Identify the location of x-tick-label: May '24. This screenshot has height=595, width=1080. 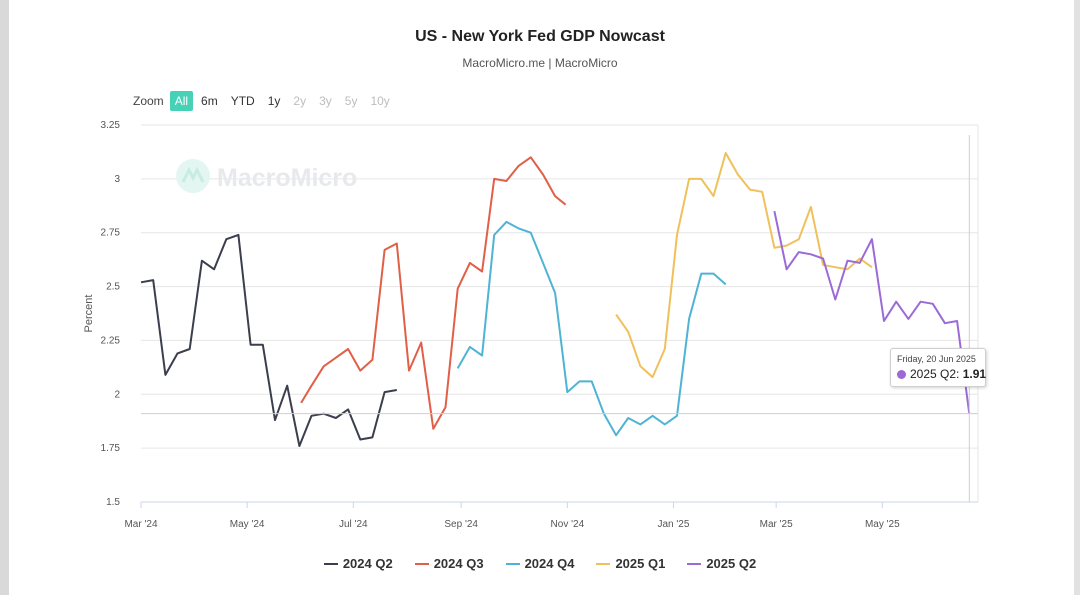
(247, 524).